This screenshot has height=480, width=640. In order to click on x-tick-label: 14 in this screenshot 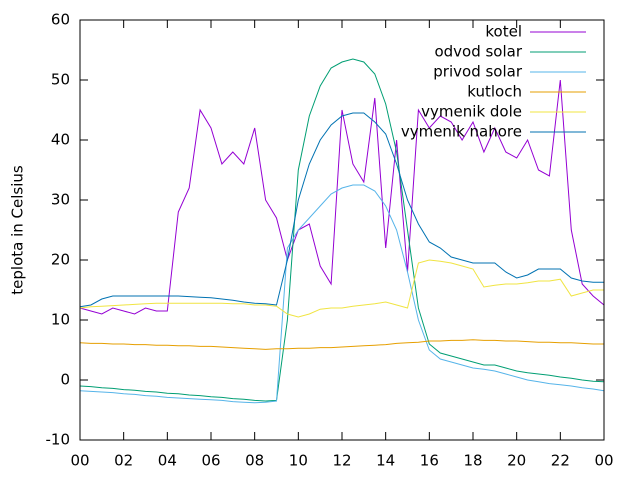, I will do `click(385, 461)`.